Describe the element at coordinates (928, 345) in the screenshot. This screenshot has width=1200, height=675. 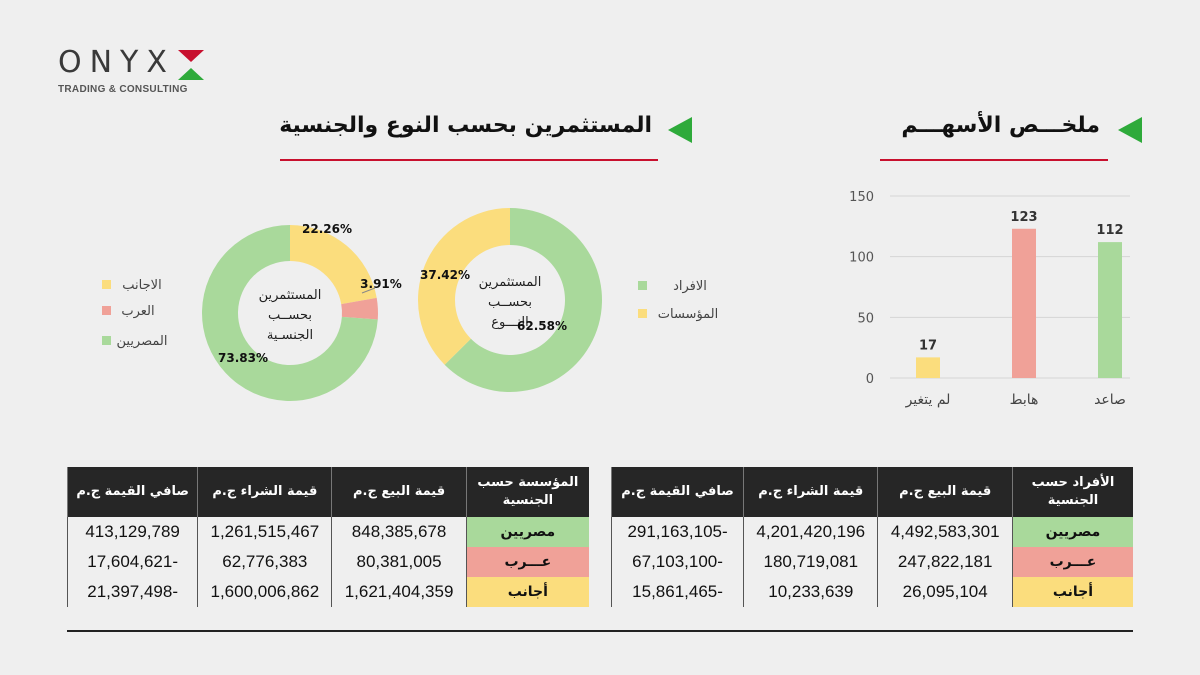
I see `bar-value-label: 17` at that location.